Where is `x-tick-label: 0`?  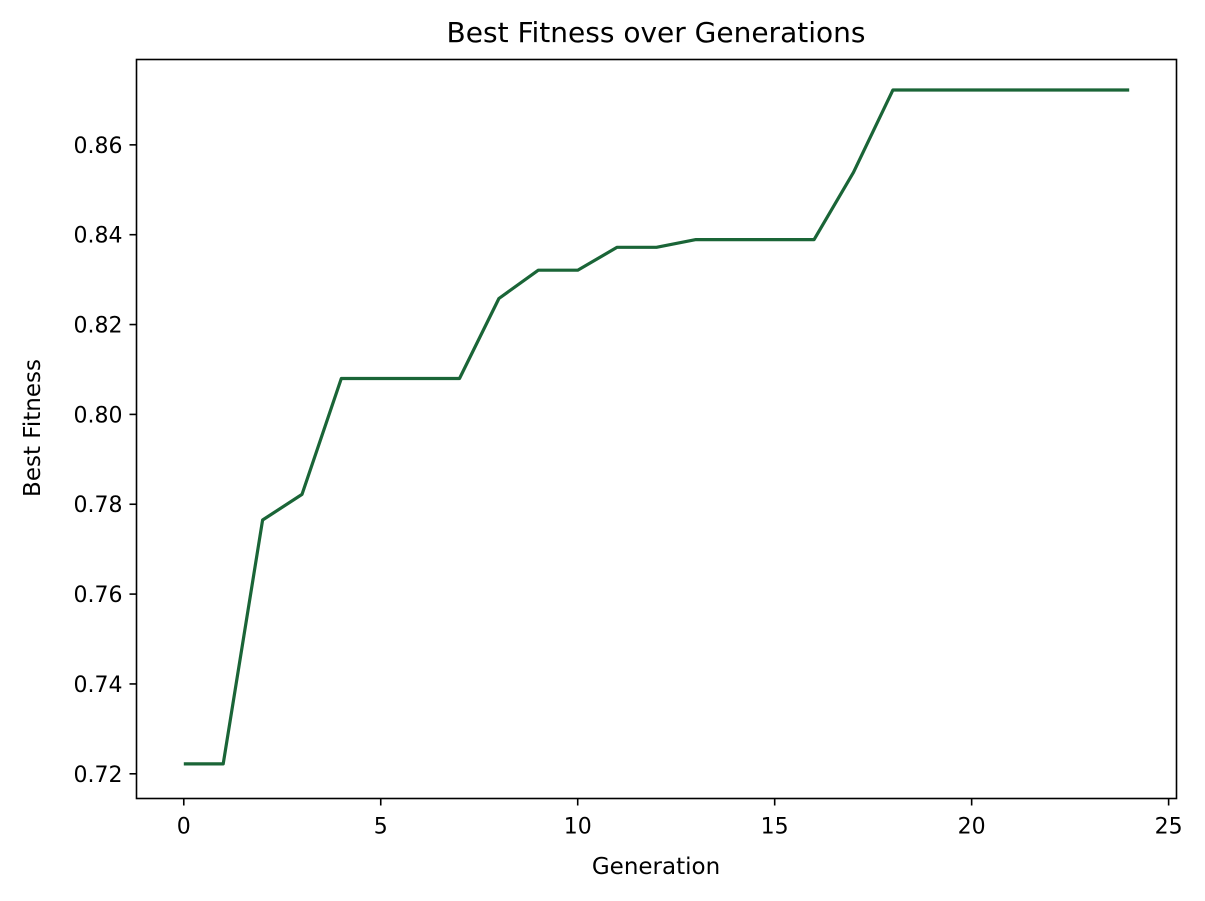
x-tick-label: 0 is located at coordinates (184, 827).